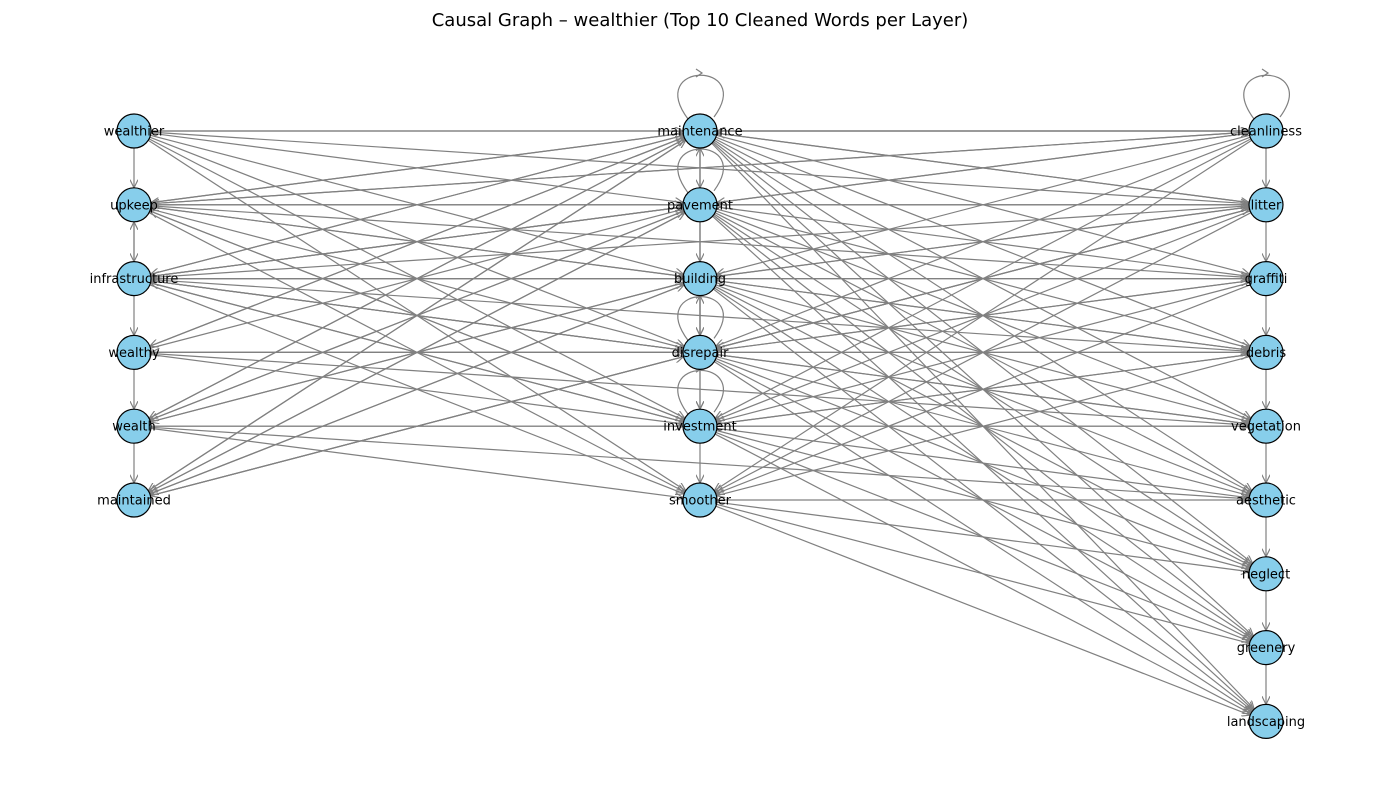  I want to click on node-upkeep: upkeep, so click(134, 205).